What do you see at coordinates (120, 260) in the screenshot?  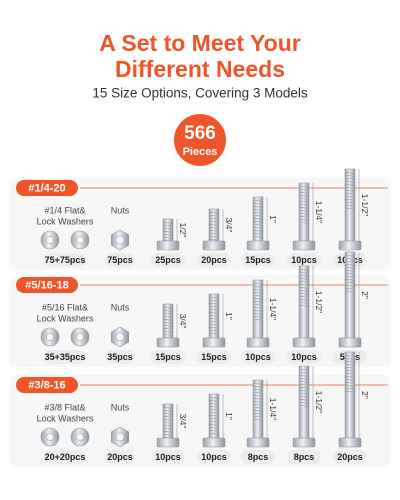 I see `count-label: 75pcs` at bounding box center [120, 260].